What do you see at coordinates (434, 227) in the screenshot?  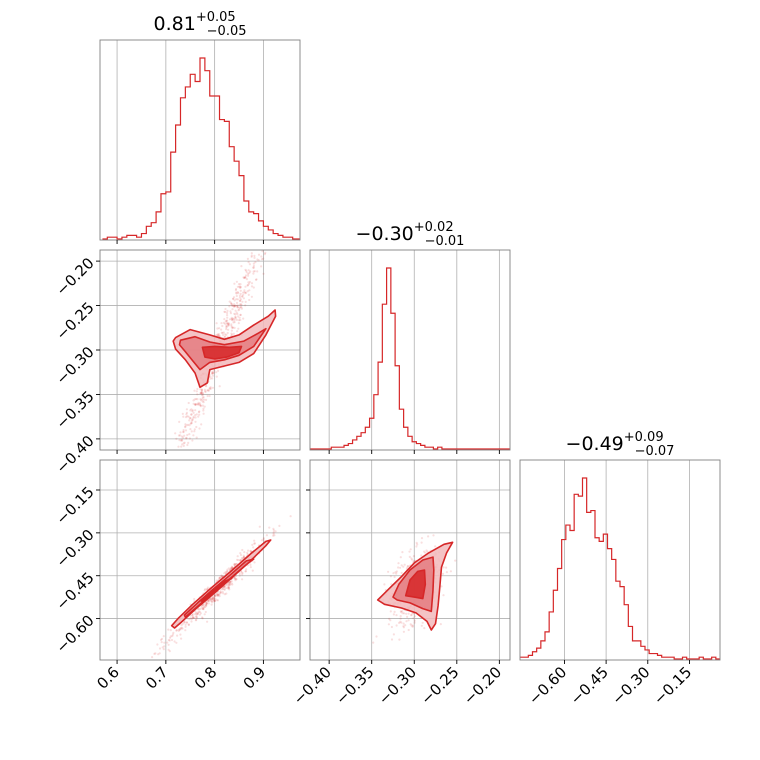 I see `title-plus-1: +0.02` at bounding box center [434, 227].